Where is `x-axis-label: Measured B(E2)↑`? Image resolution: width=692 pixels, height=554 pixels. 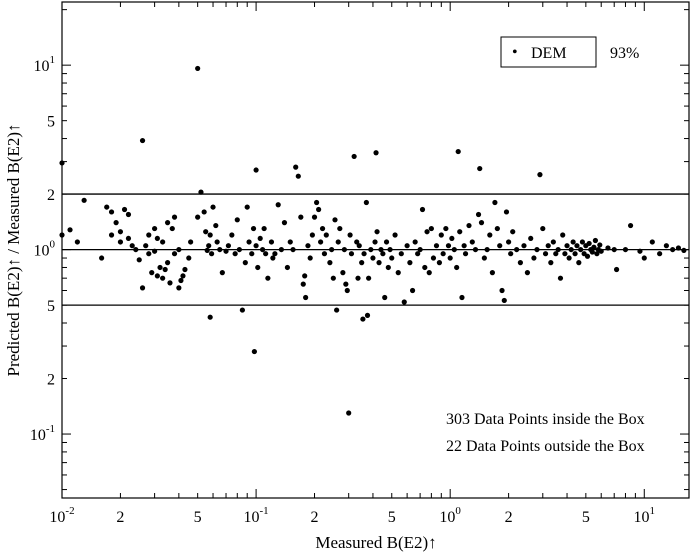 x-axis-label: Measured B(E2)↑ is located at coordinates (375, 542).